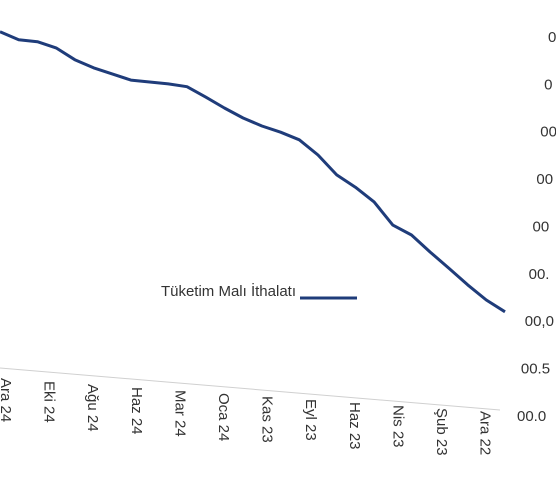  I want to click on x-tick-label: Ara 22, so click(485, 433).